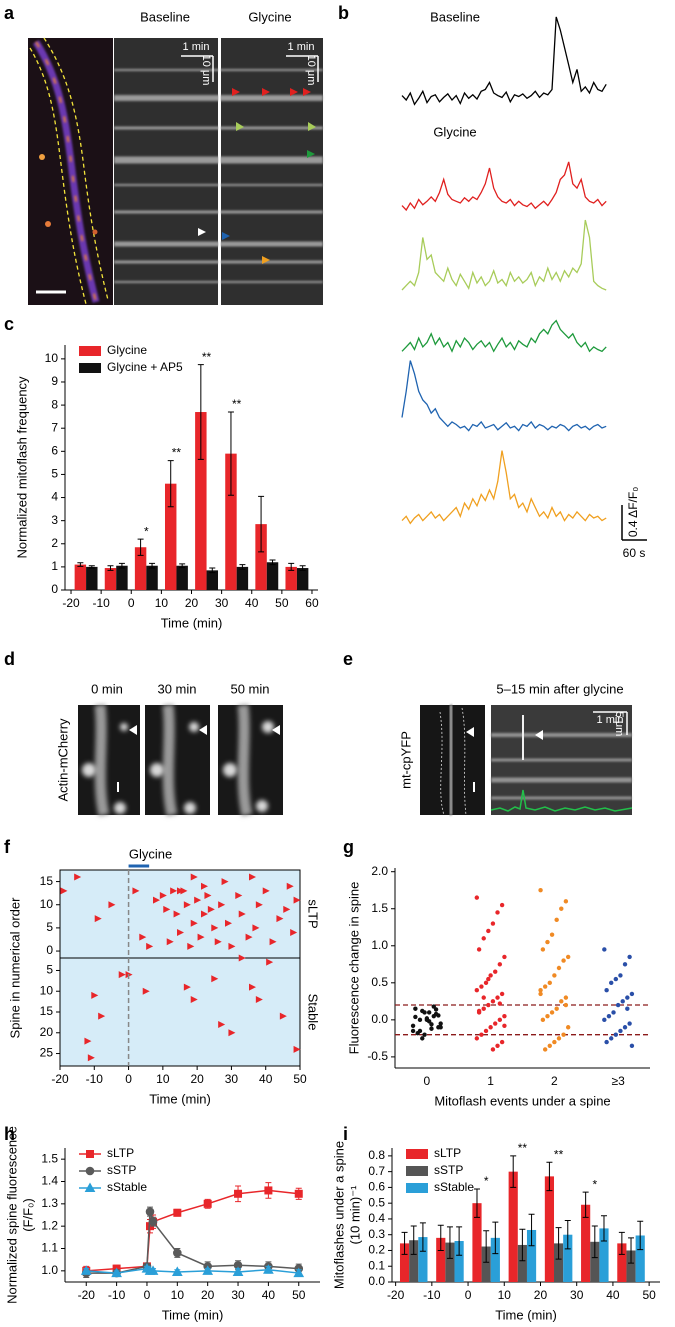 The image size is (675, 1327). What do you see at coordinates (9, 13) in the screenshot?
I see `panel-label: a` at bounding box center [9, 13].